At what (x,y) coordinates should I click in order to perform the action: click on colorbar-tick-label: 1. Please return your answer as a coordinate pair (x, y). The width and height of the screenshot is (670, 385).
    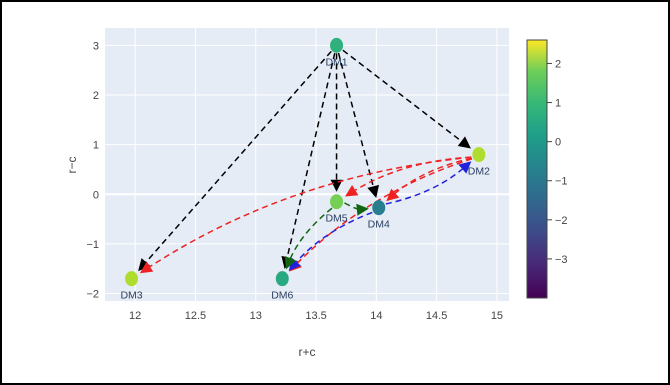
    Looking at the image, I should click on (558, 104).